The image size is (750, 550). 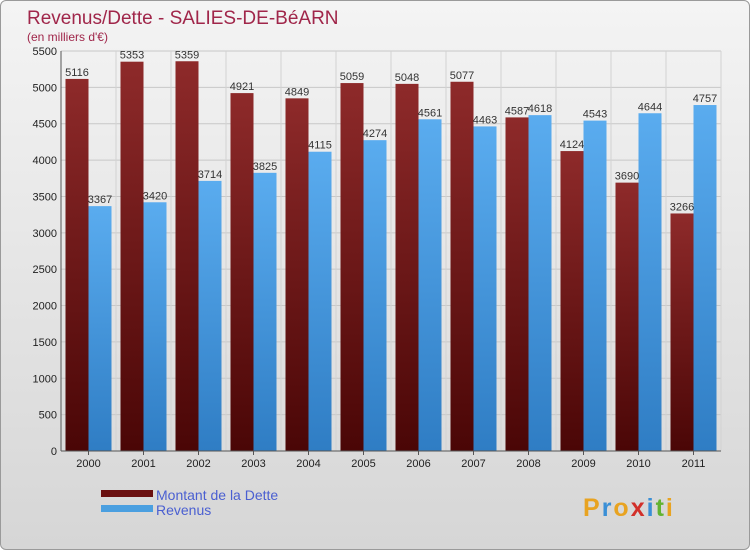 What do you see at coordinates (88, 464) in the screenshot?
I see `x-tick-label: 2000` at bounding box center [88, 464].